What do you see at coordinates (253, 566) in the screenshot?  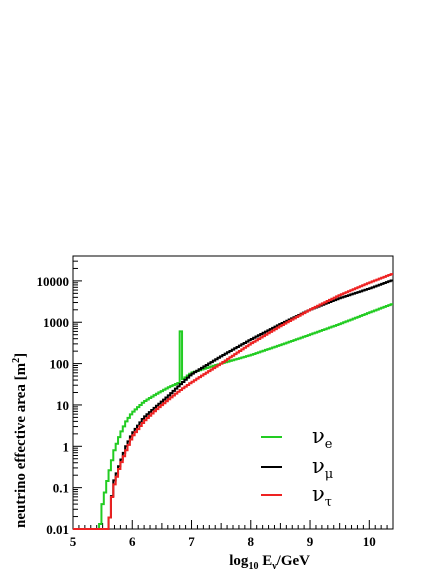 I see `x-axis-title-sub1: 10` at bounding box center [253, 566].